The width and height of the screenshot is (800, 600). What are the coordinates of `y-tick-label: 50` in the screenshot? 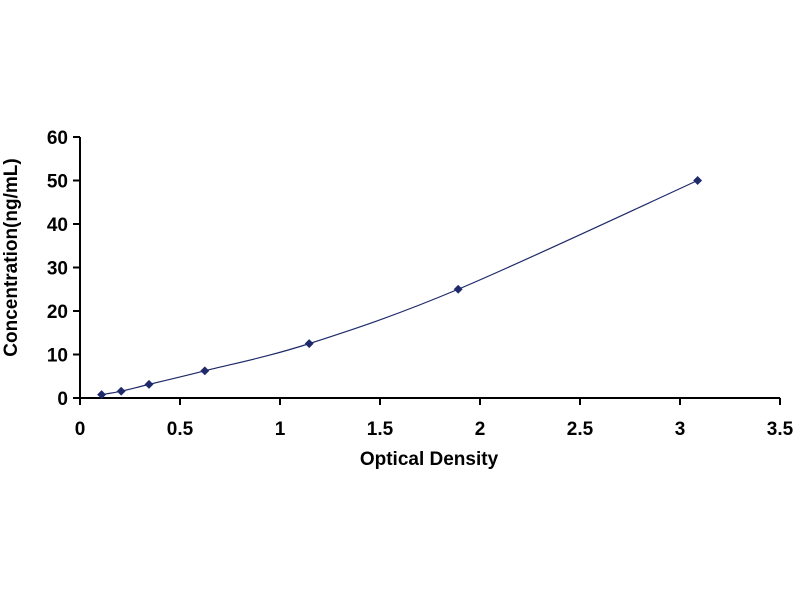 It's located at (57, 182).